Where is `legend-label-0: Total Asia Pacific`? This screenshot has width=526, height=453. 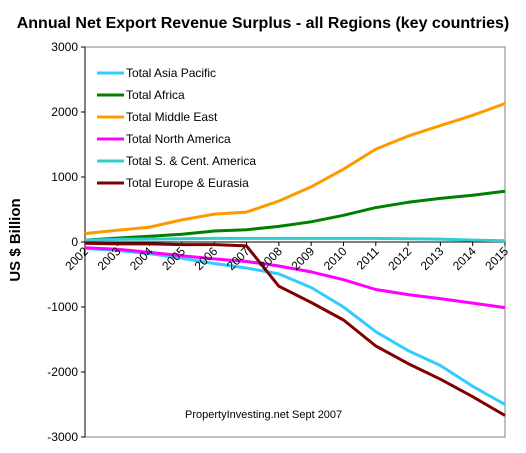 legend-label-0: Total Asia Pacific is located at coordinates (171, 73).